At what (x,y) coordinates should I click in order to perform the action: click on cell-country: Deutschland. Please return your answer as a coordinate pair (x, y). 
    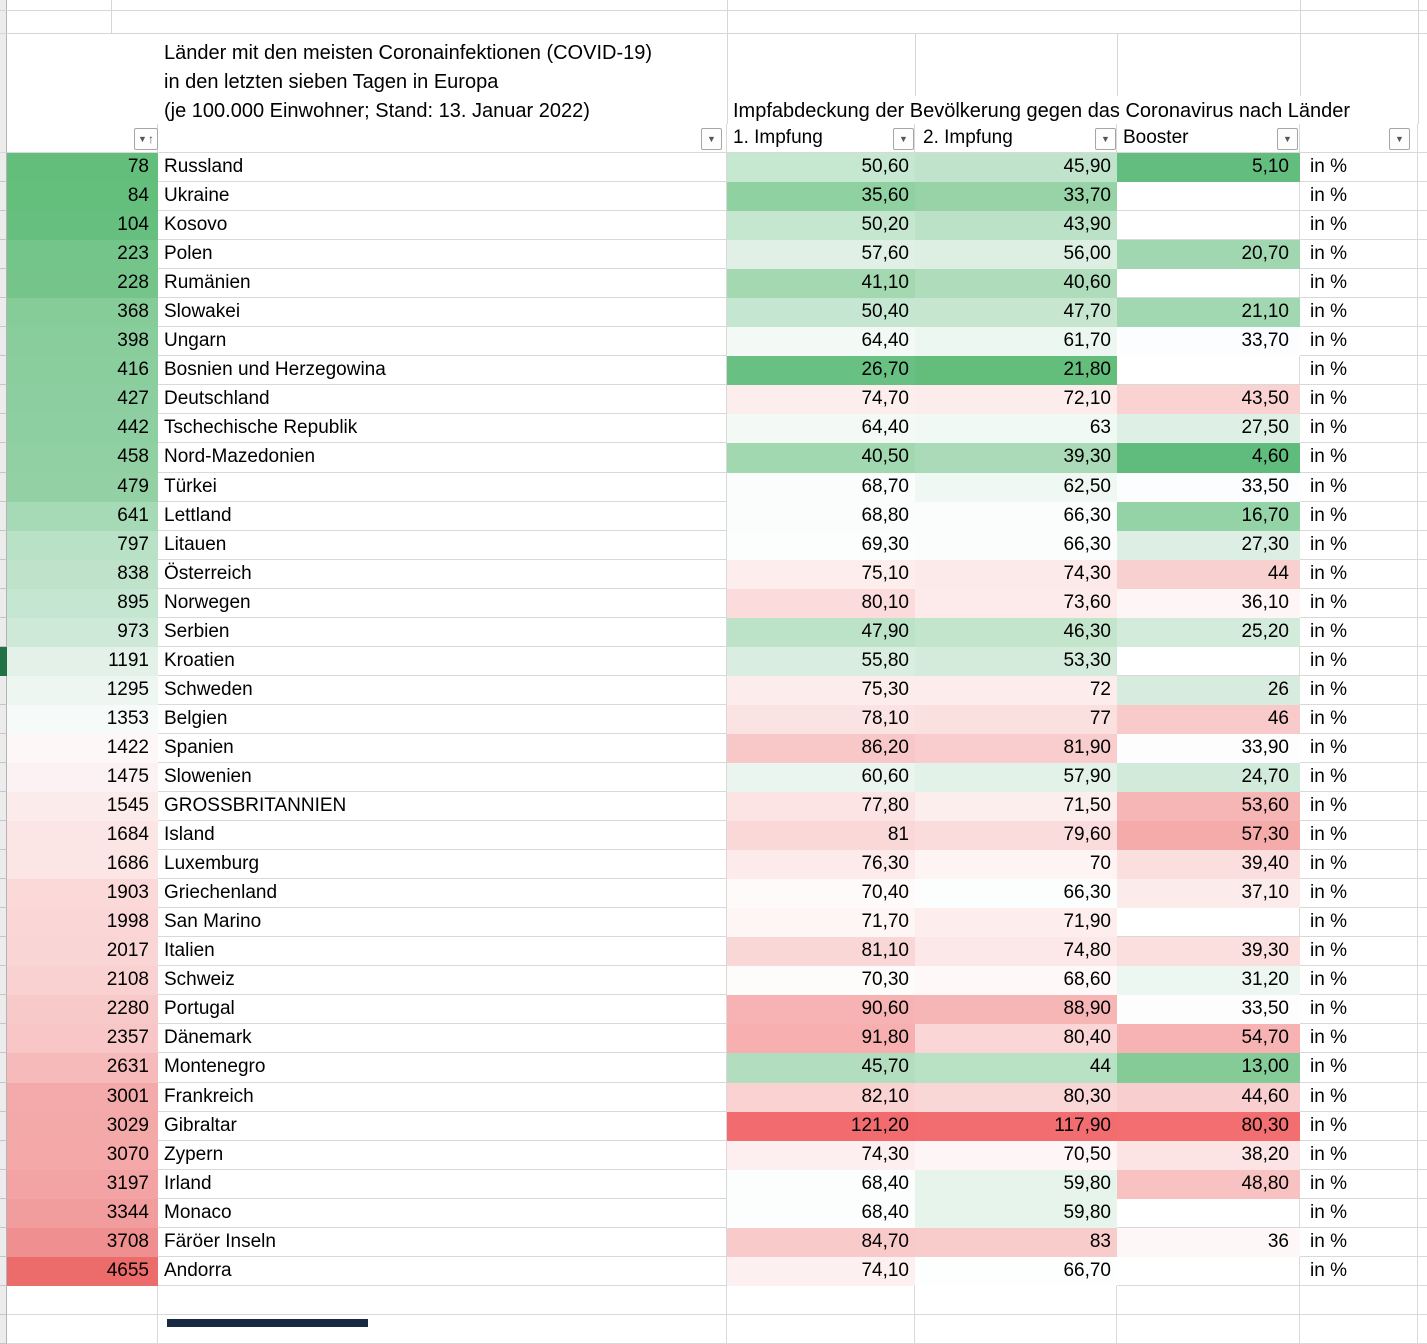
    Looking at the image, I should click on (442, 400).